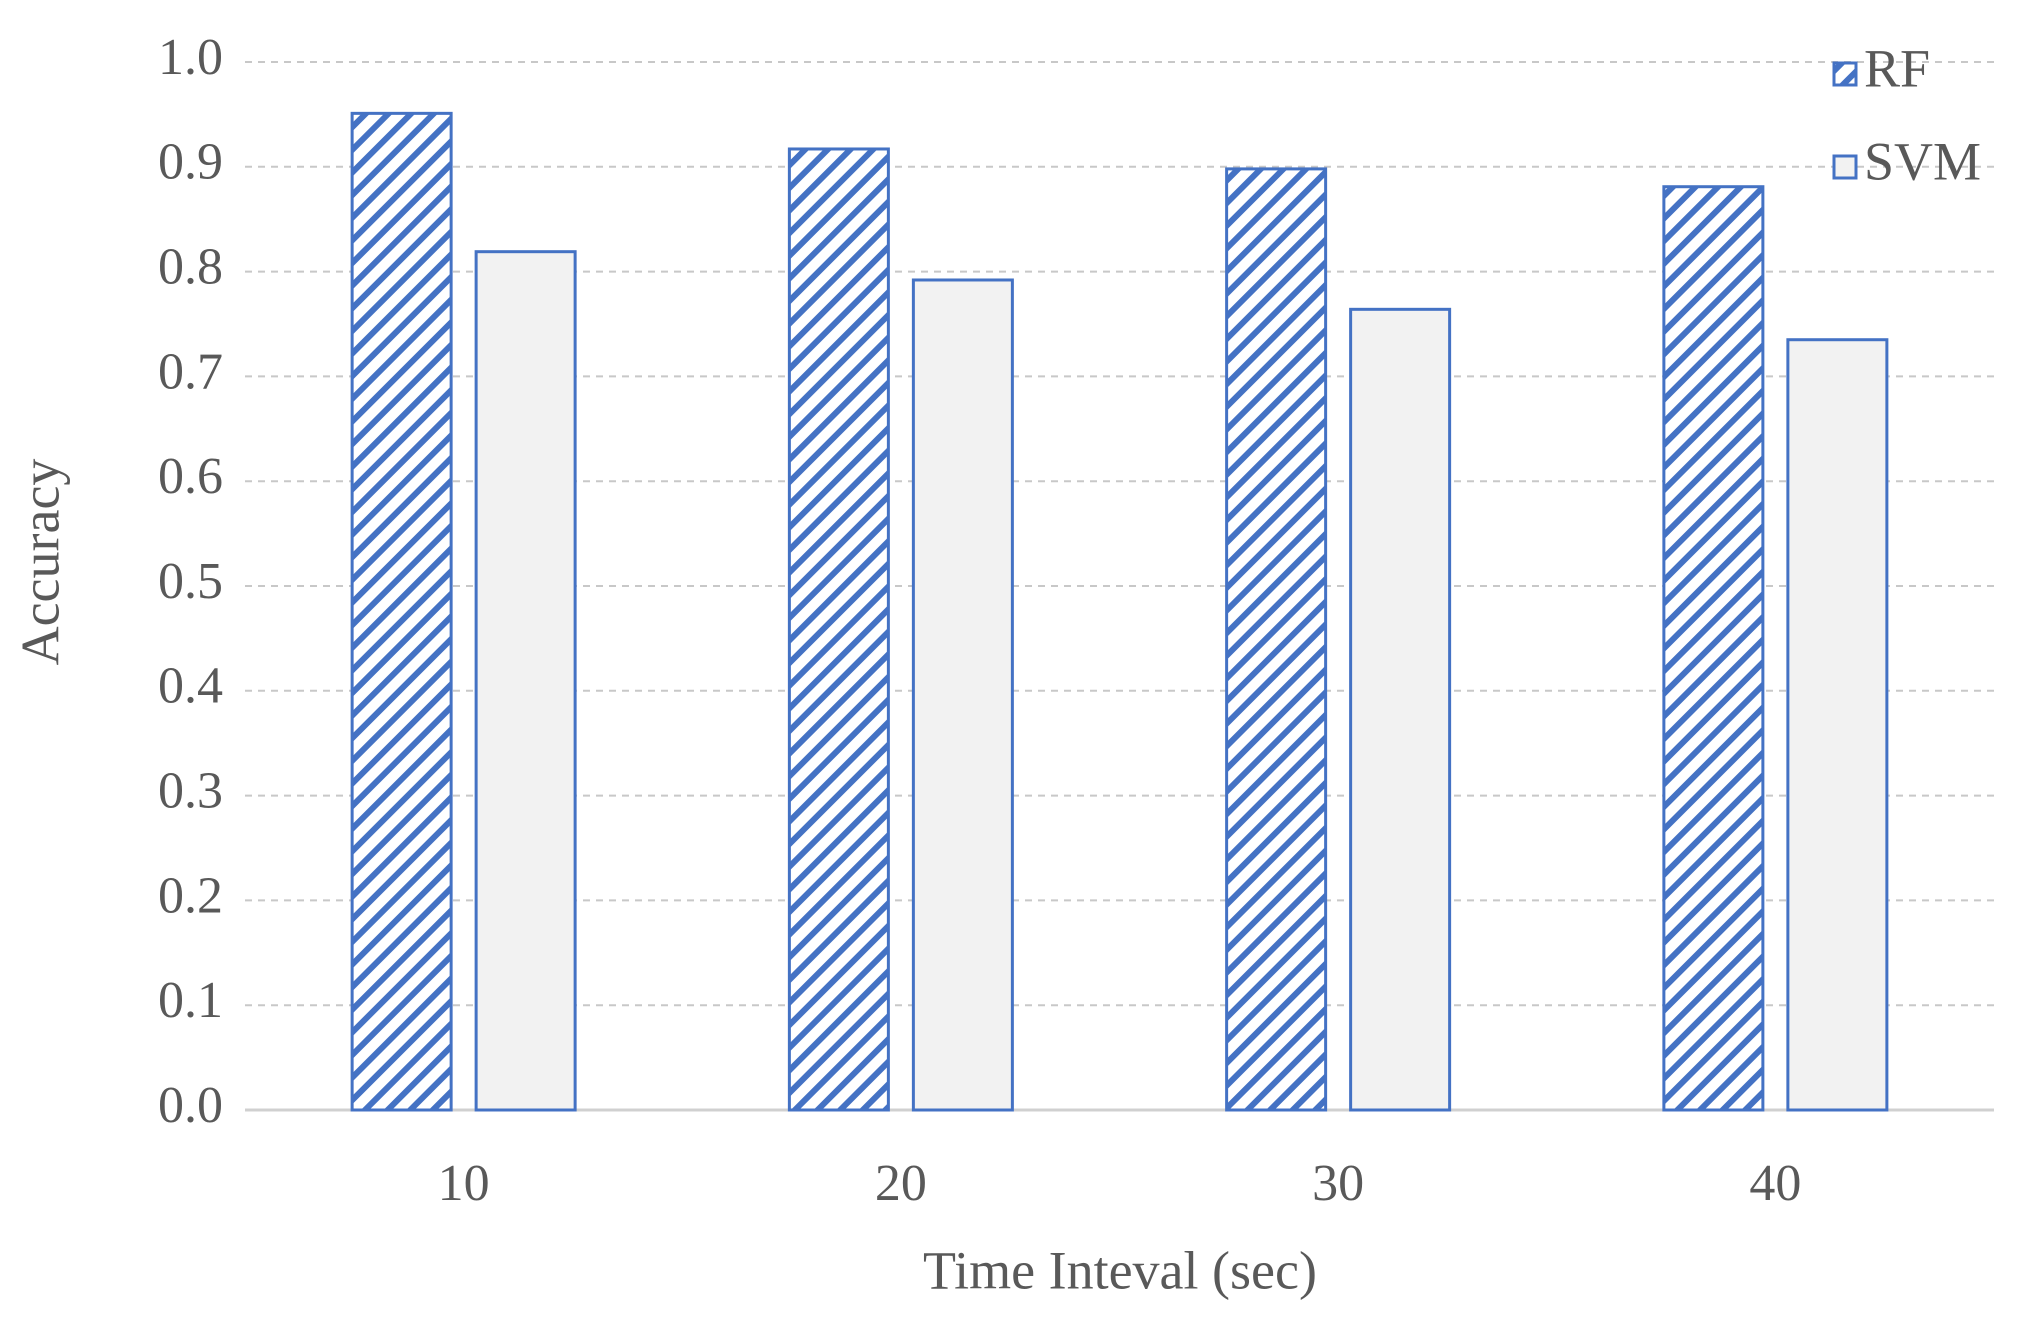 This screenshot has width=2024, height=1326. What do you see at coordinates (190, 371) in the screenshot?
I see `y-tick-label: 0.7` at bounding box center [190, 371].